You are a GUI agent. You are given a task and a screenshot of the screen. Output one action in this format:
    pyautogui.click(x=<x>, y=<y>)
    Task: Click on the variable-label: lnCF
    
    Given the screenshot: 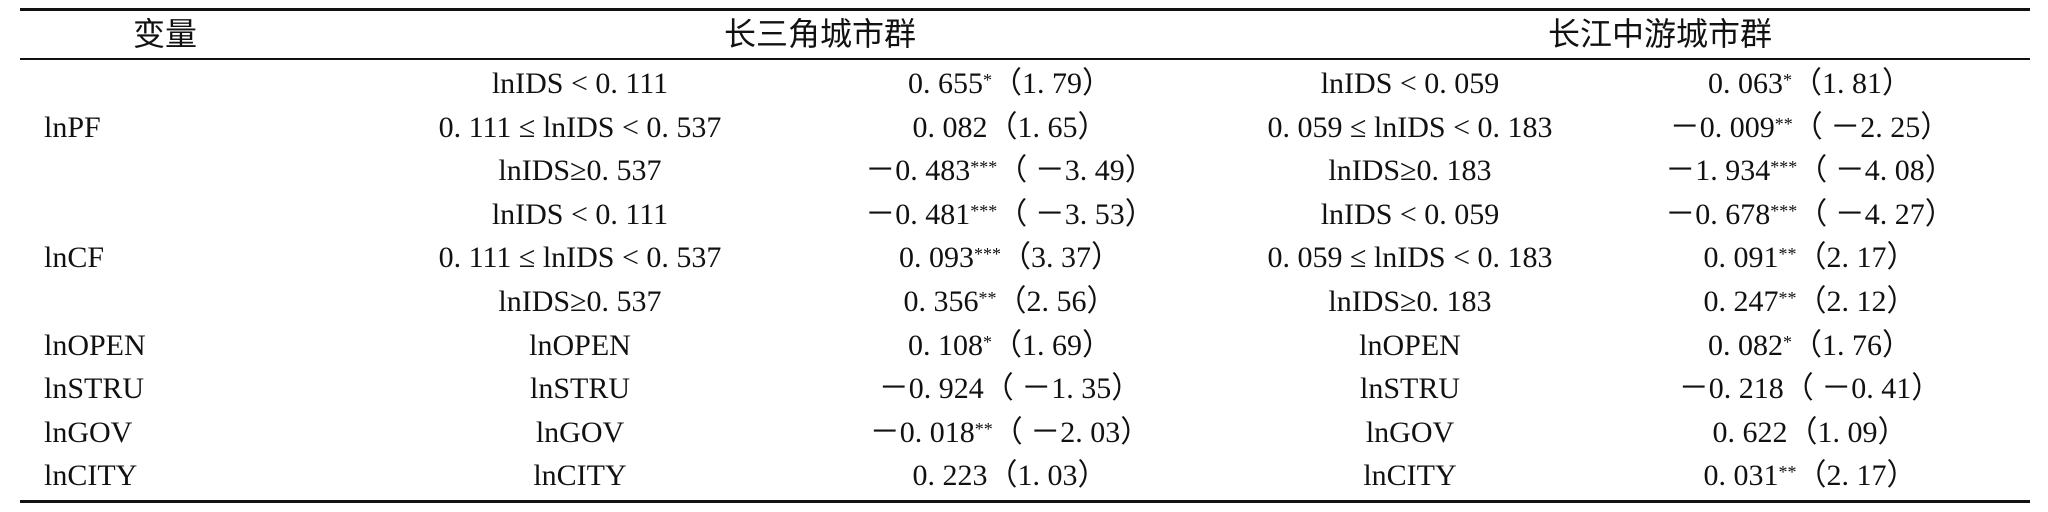 What is the action you would take?
    pyautogui.click(x=74, y=258)
    